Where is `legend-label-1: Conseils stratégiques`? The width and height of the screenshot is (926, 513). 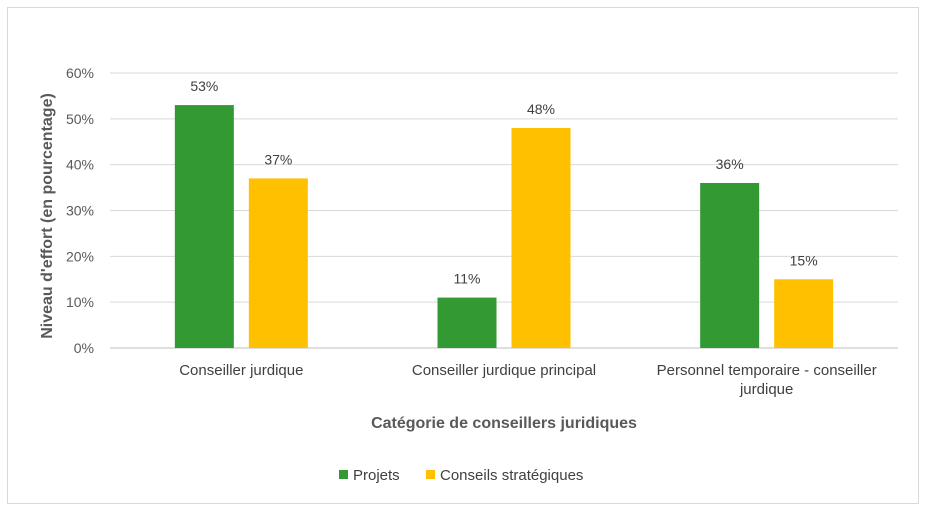
legend-label-1: Conseils stratégiques is located at coordinates (511, 475).